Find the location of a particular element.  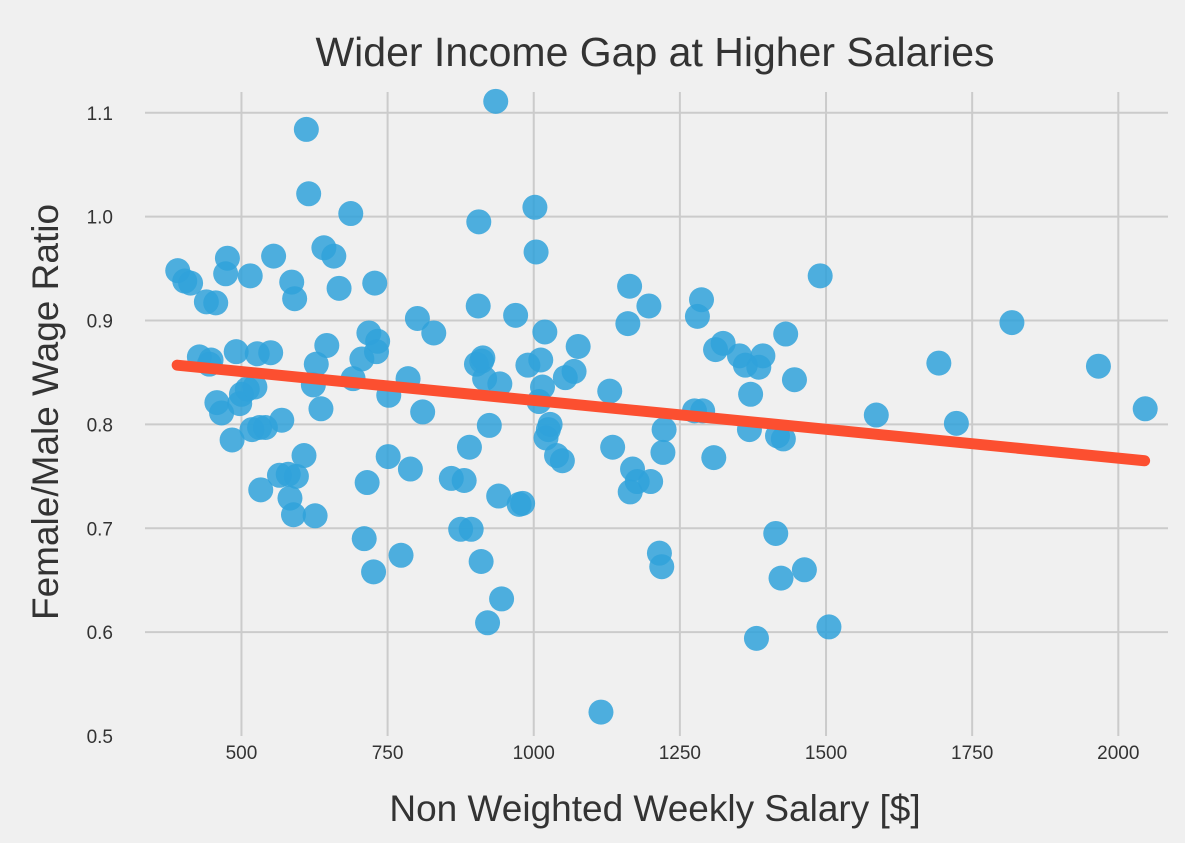

x-axis-label: Non Weighted Weekly Salary [$] is located at coordinates (654, 808).